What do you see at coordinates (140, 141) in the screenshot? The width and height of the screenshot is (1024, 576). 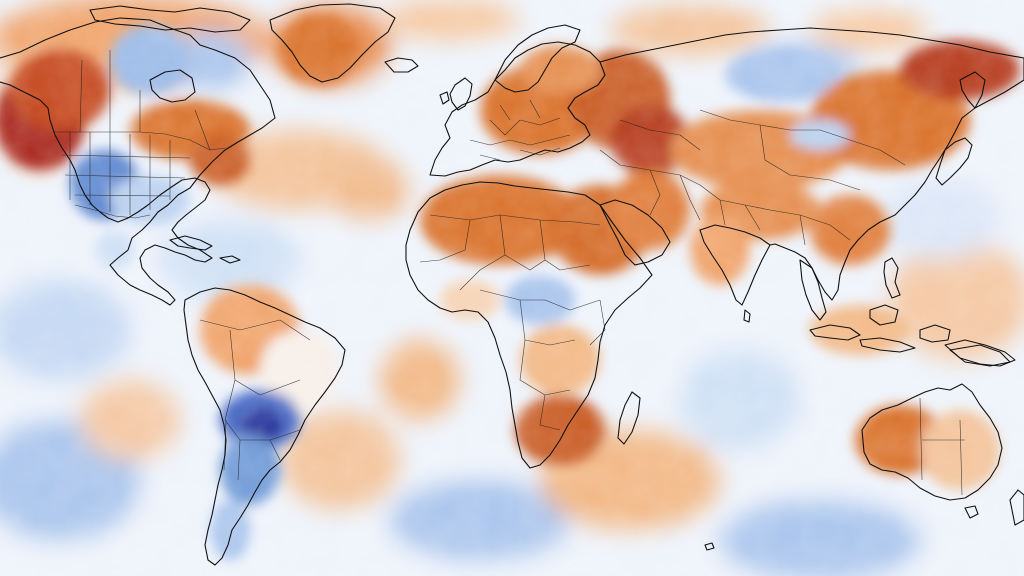 I see `border-us-canada` at bounding box center [140, 141].